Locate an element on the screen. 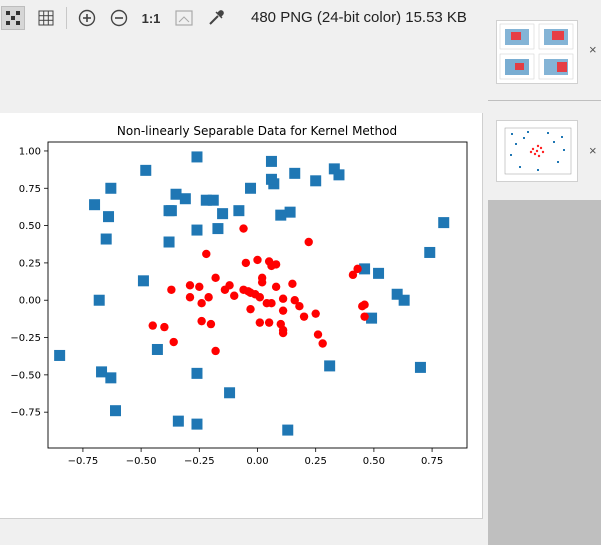  x-tick-label: 0.50 is located at coordinates (374, 461).